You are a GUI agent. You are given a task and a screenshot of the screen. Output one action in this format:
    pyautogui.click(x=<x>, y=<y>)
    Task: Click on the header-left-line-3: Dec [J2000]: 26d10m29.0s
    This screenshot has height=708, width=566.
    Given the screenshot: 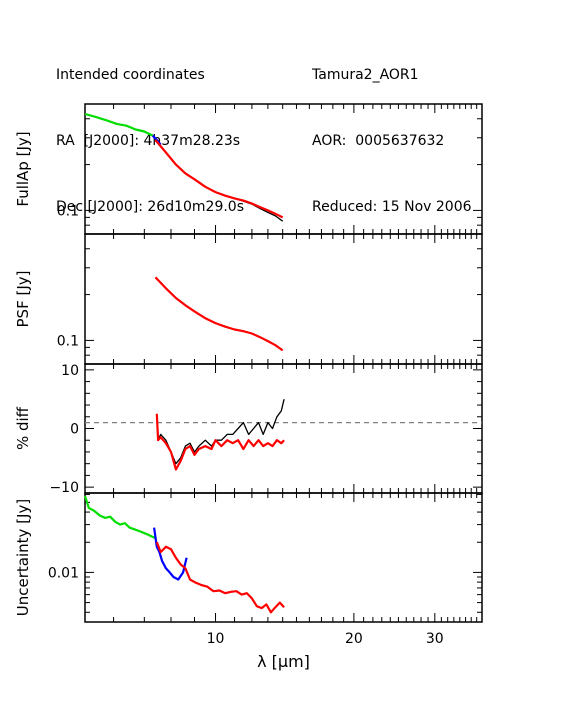 What is the action you would take?
    pyautogui.click(x=150, y=207)
    